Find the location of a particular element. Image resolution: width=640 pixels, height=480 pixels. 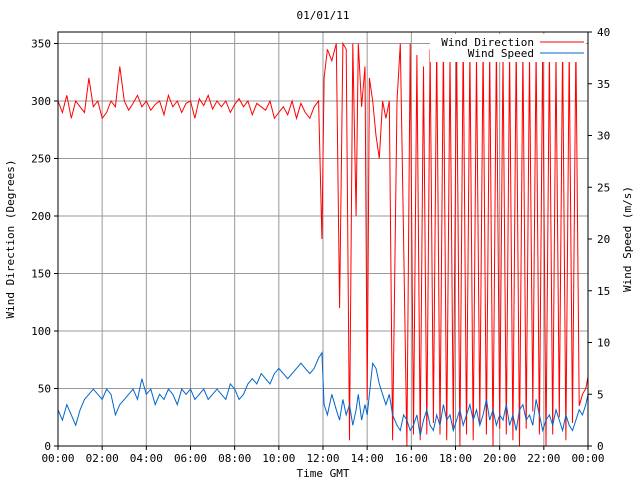

right-tick-label: 5 is located at coordinates (600, 394).